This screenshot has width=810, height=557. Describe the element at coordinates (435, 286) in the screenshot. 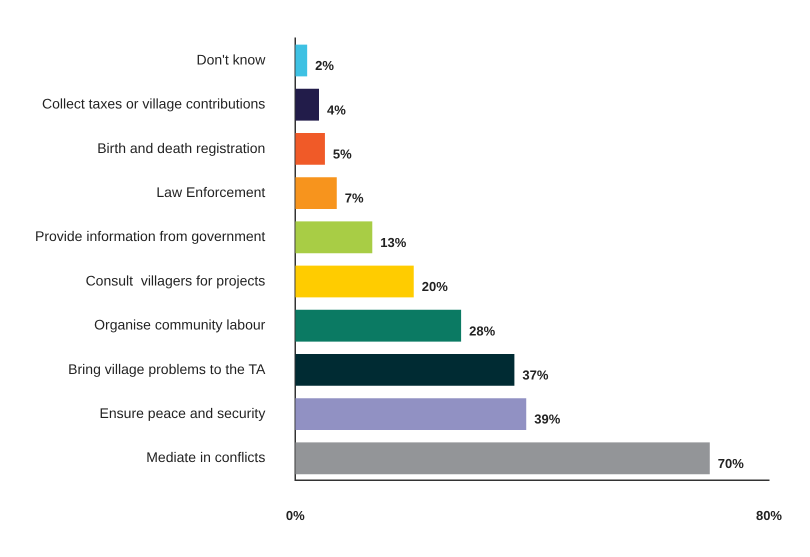

I see `data-label: 20%` at that location.